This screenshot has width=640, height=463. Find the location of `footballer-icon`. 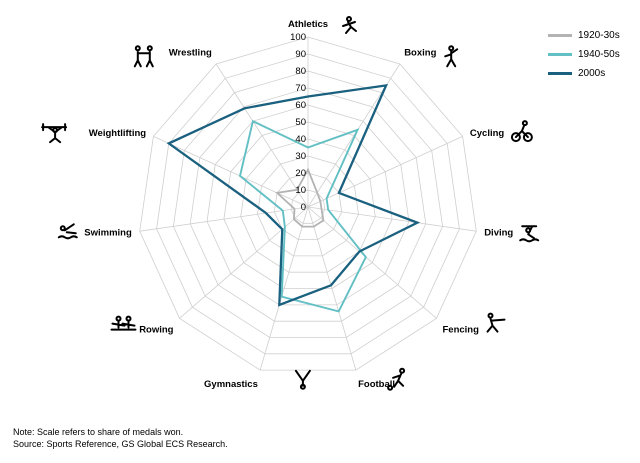

footballer-icon is located at coordinates (396, 379).